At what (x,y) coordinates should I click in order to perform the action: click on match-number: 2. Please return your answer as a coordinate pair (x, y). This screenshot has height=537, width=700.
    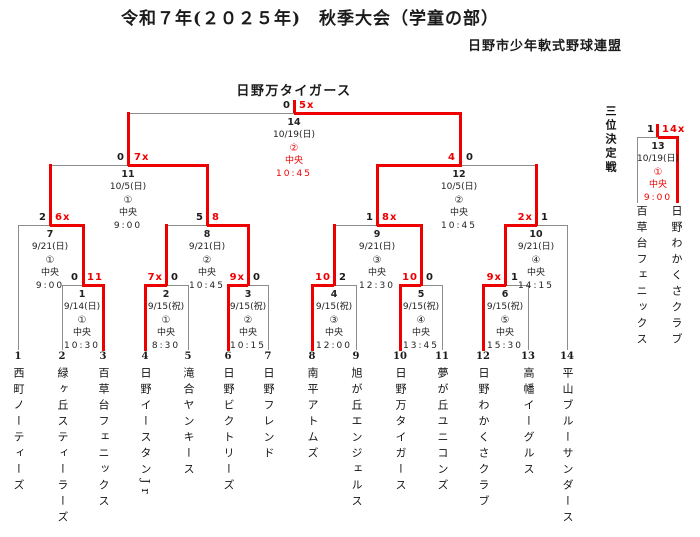
    Looking at the image, I should click on (166, 294).